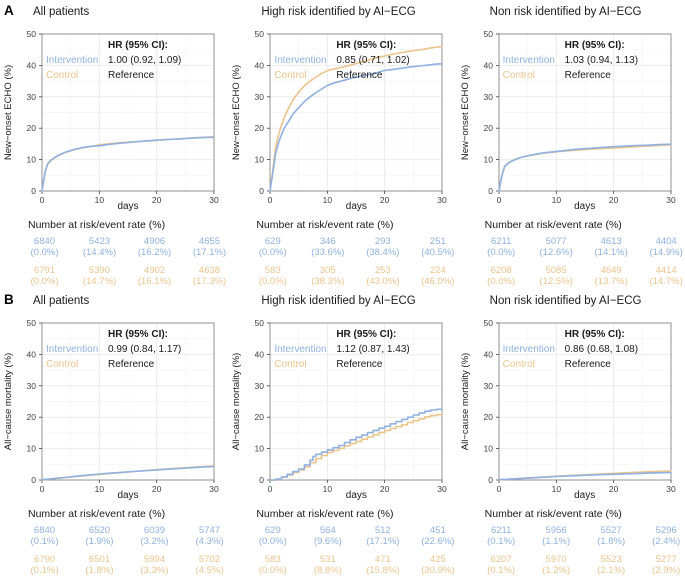 This screenshot has width=685, height=578. What do you see at coordinates (154, 536) in the screenshot?
I see `risk-cell-intervention: 6039 (3.2%)` at bounding box center [154, 536].